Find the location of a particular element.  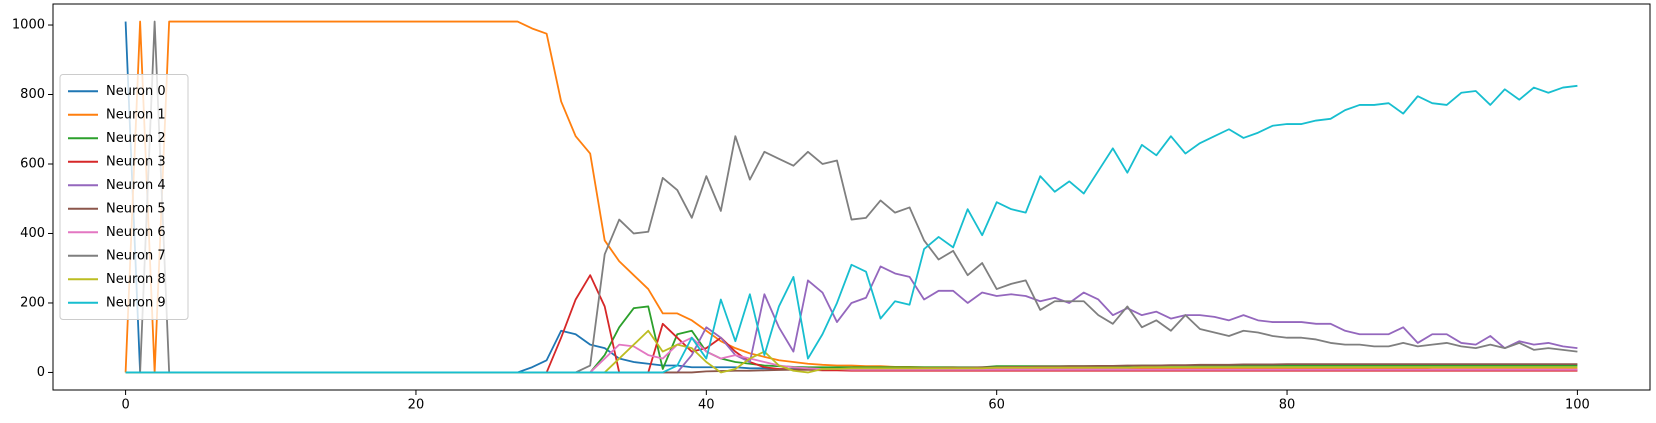

legend-label: Neuron 7 is located at coordinates (136, 255).